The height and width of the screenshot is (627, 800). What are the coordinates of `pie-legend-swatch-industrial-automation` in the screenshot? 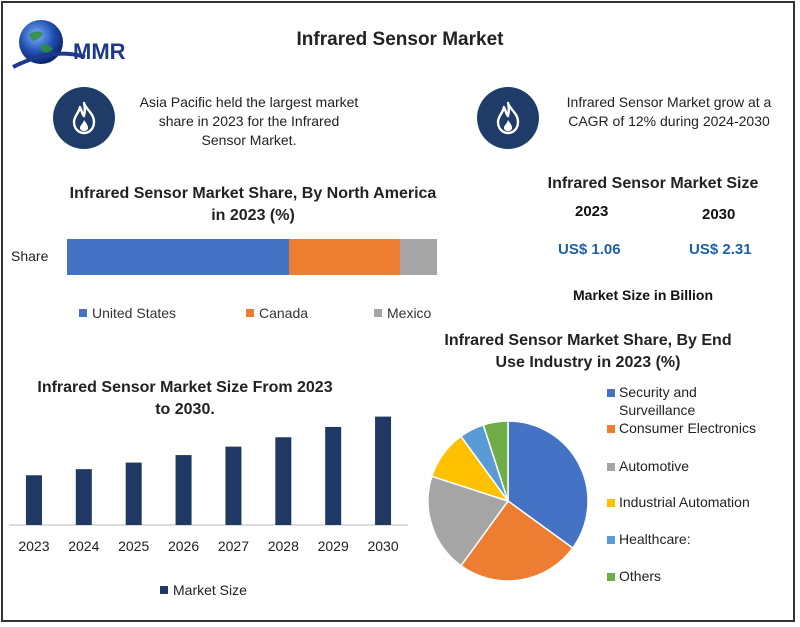 It's located at (611, 503).